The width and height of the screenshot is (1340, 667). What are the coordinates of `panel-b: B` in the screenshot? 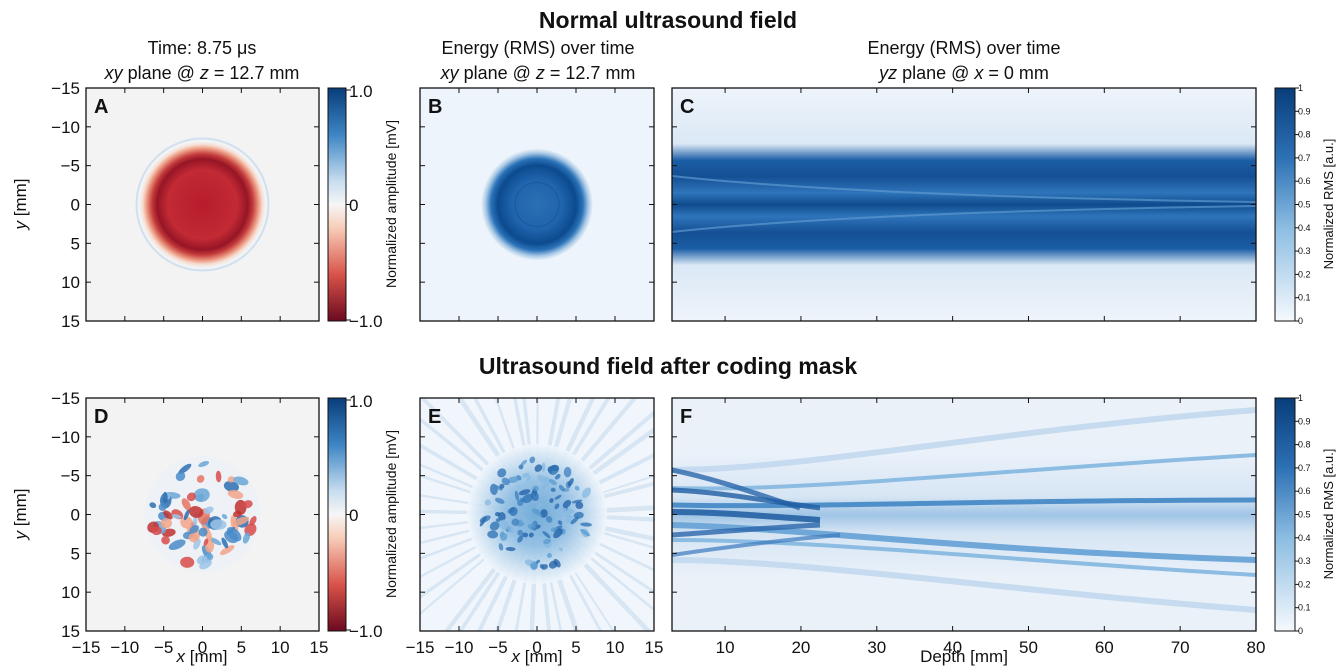 It's located at (537, 204).